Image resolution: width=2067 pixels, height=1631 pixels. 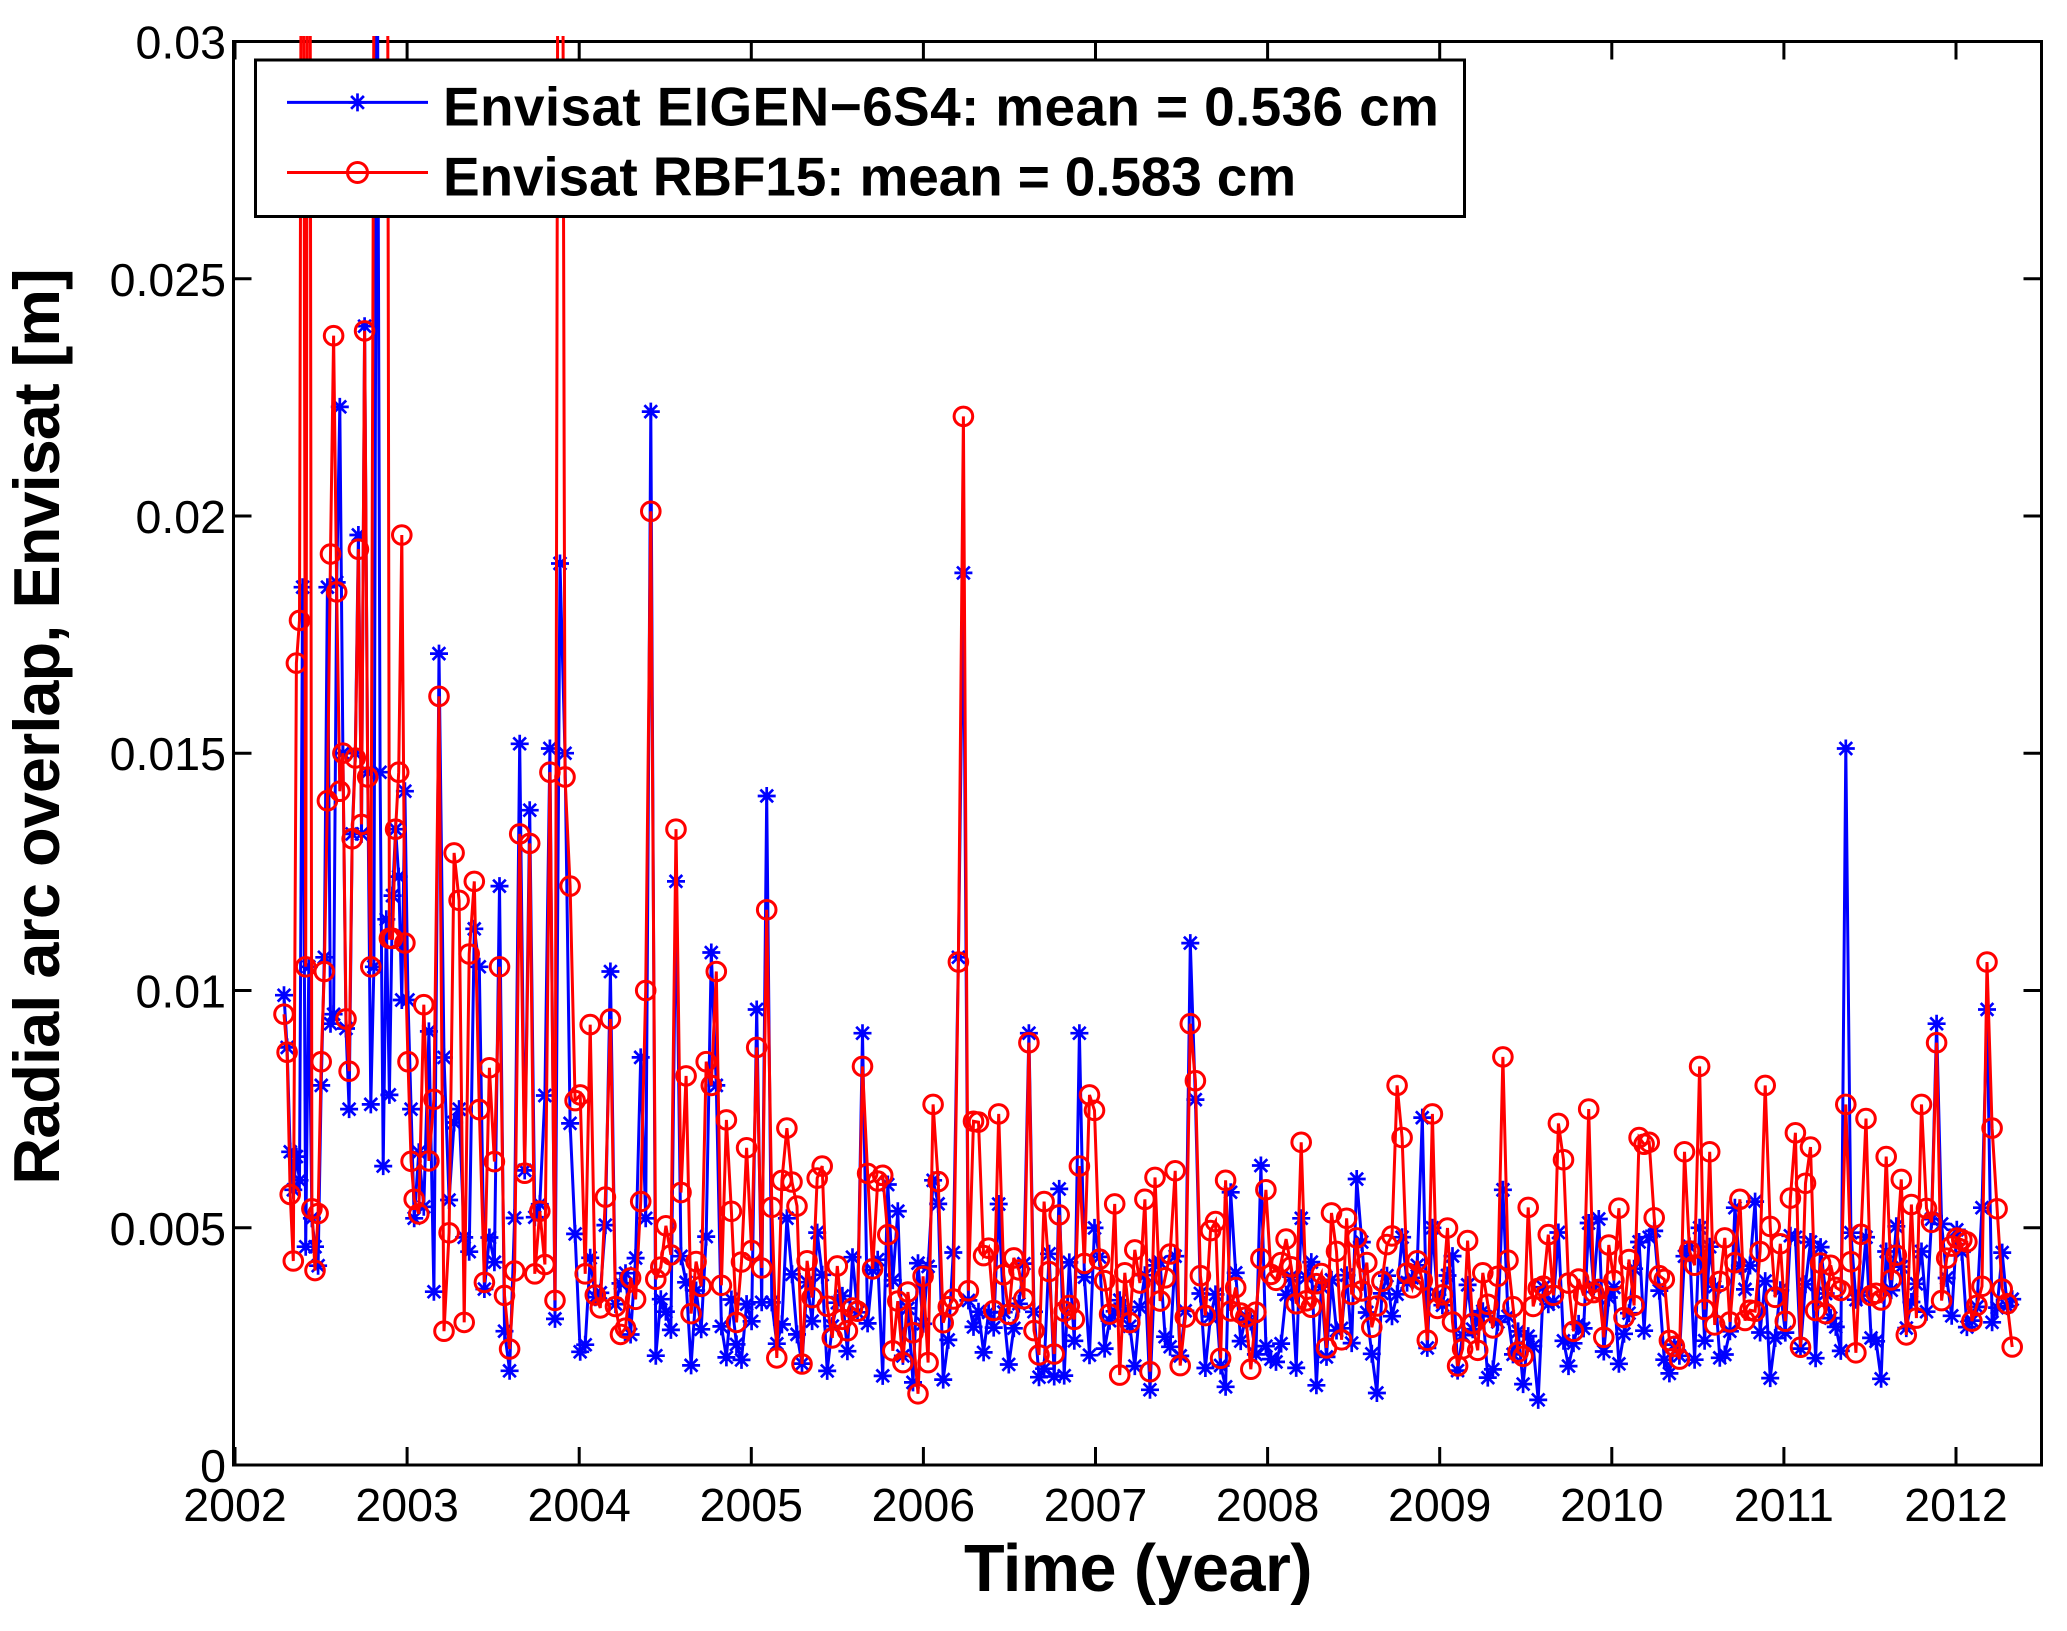 I want to click on svg-text: Envisat RBF15: mean = 0.583 cm, so click(x=869, y=177).